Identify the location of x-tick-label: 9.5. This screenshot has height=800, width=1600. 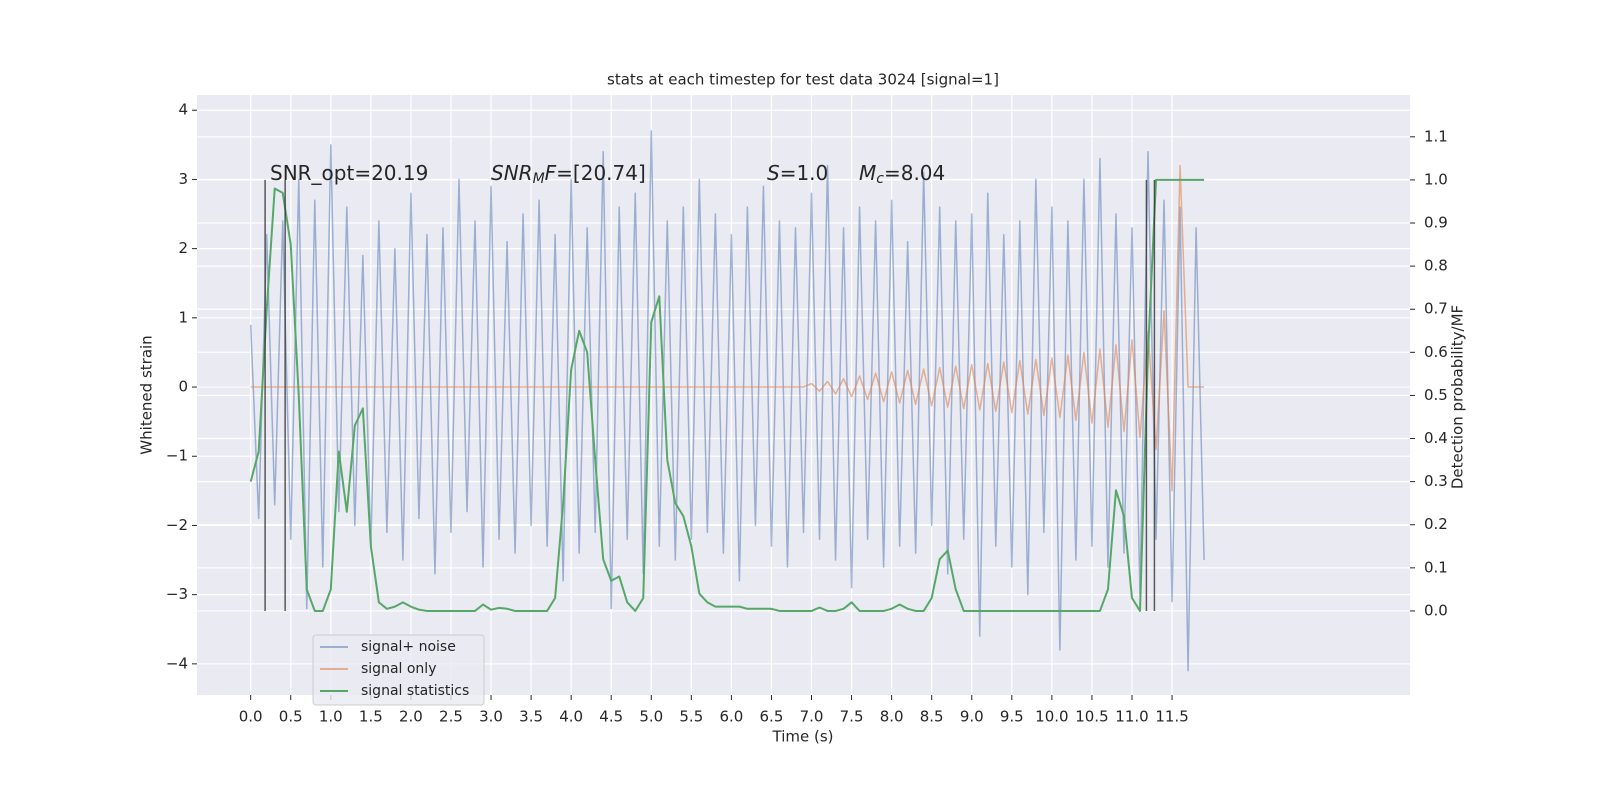
(1012, 717).